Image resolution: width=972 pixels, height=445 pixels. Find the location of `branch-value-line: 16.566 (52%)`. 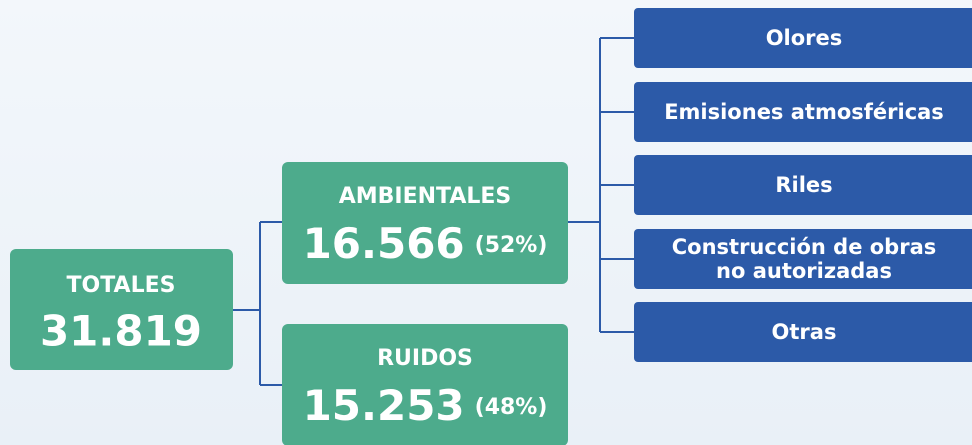

branch-value-line: 16.566 (52%) is located at coordinates (425, 243).